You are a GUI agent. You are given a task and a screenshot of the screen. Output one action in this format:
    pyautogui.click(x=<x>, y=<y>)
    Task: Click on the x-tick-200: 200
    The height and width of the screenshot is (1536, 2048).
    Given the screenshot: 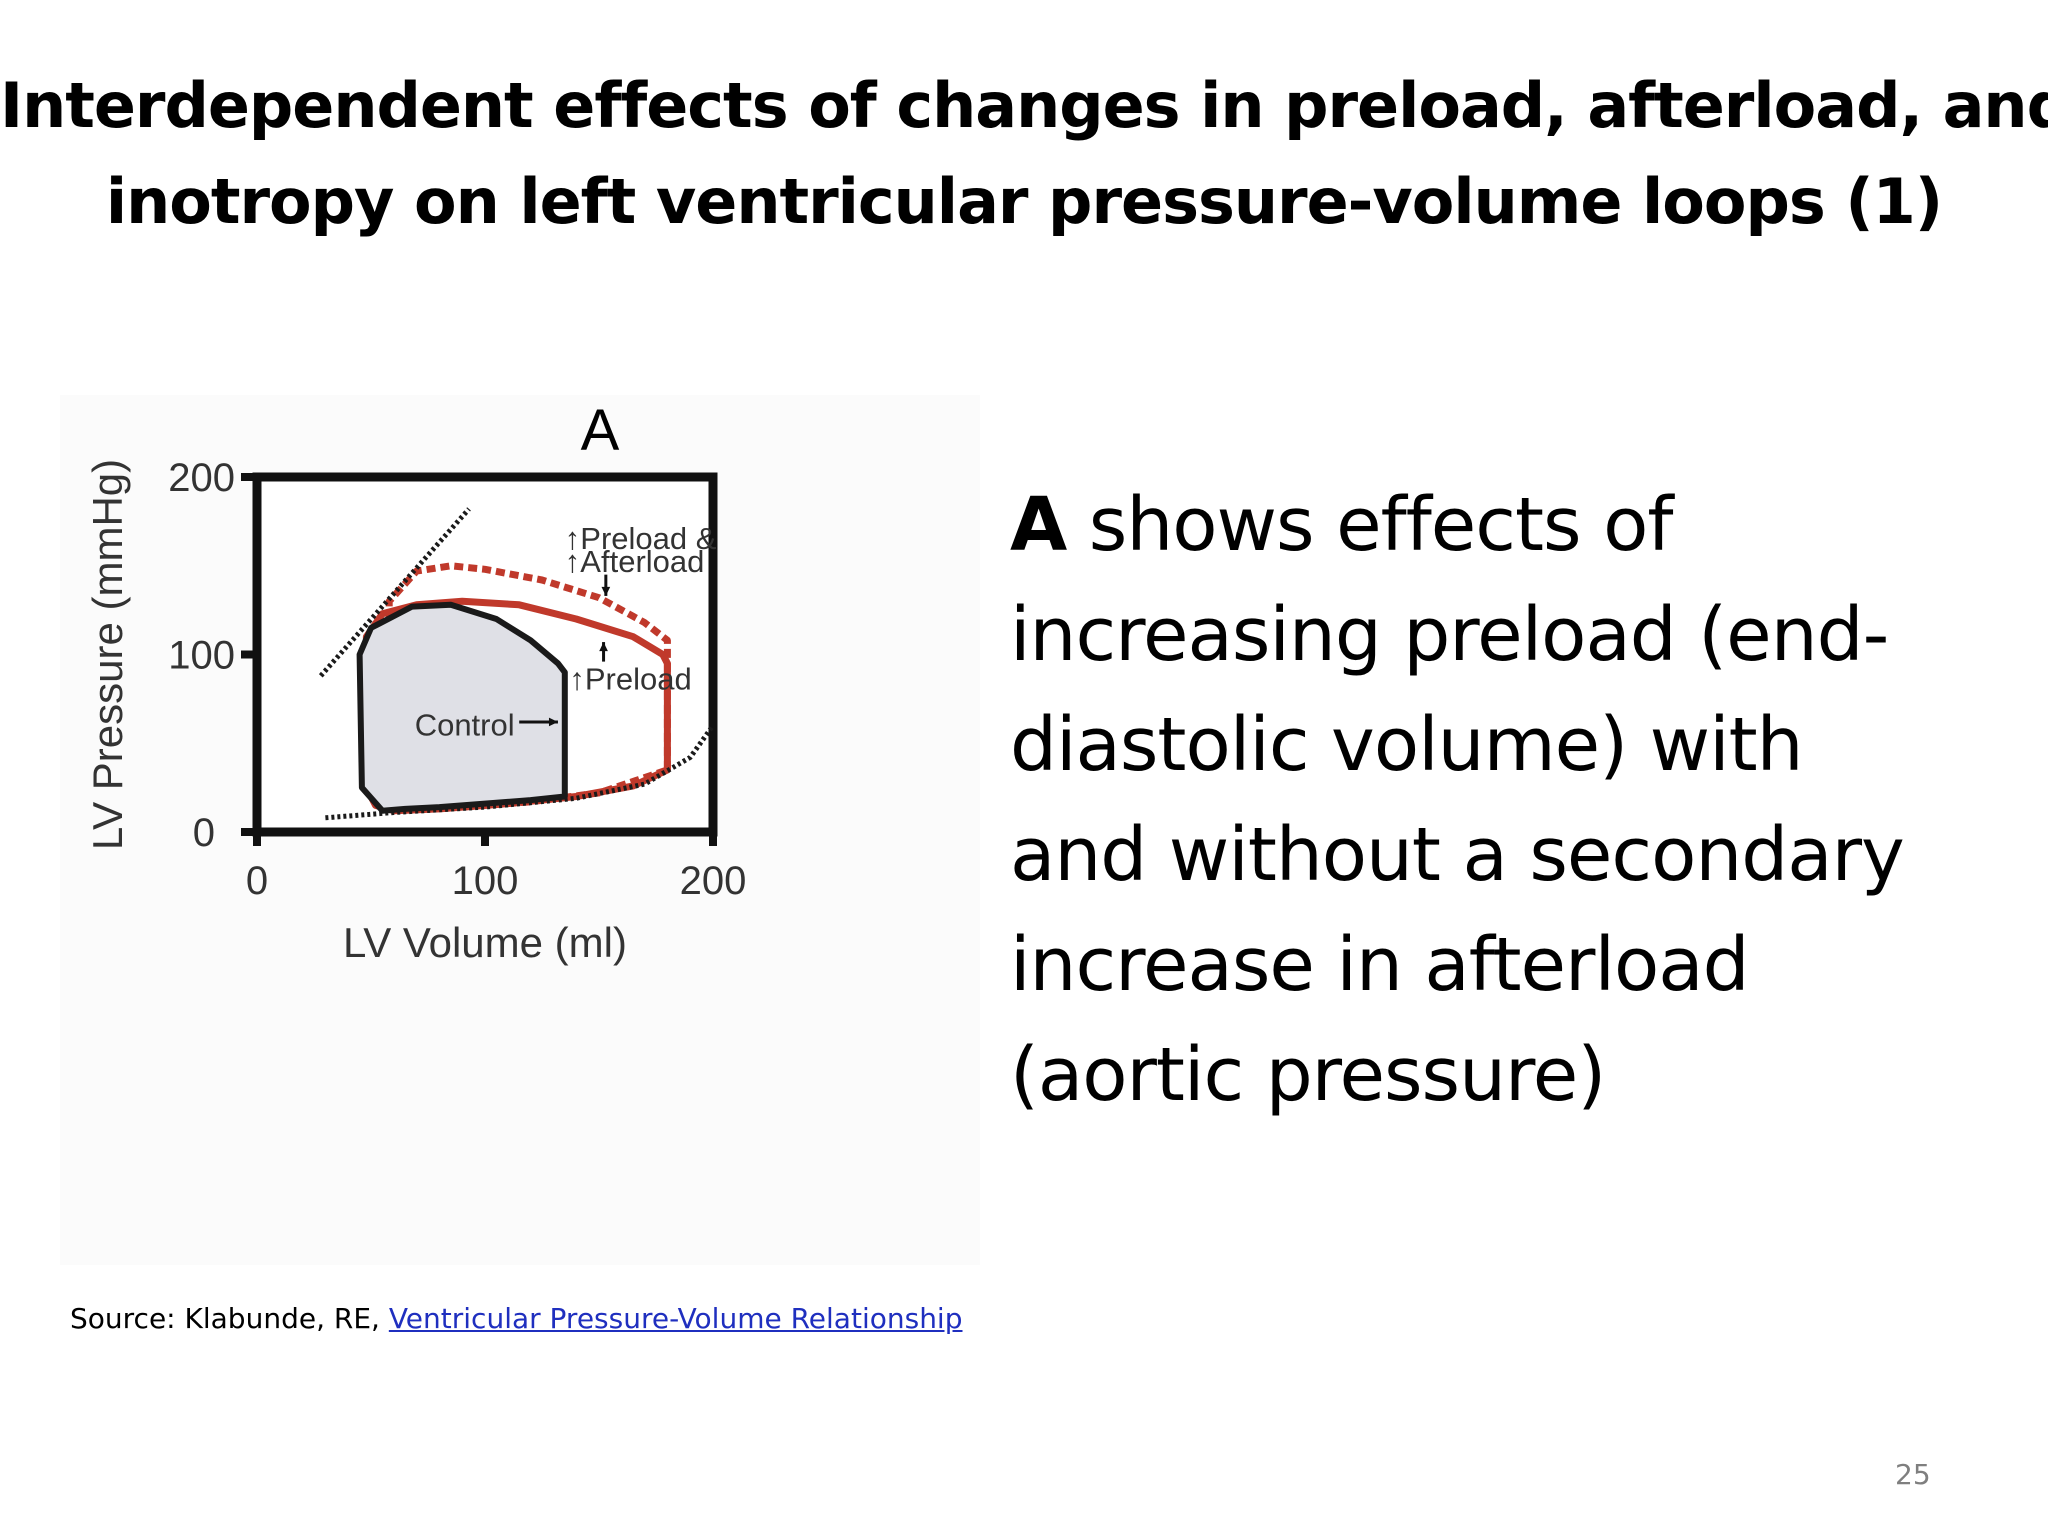 What is the action you would take?
    pyautogui.click(x=713, y=881)
    